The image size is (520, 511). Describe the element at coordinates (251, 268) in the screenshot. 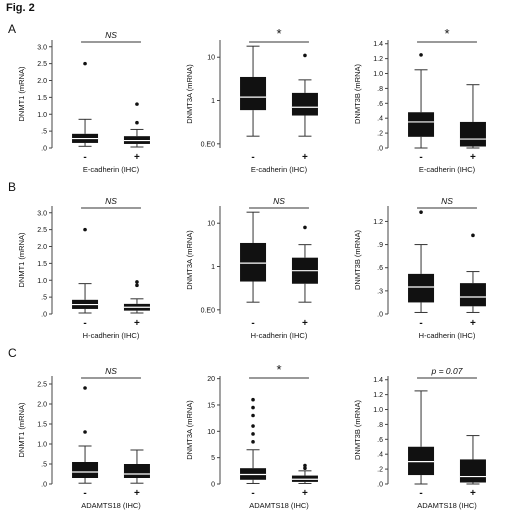

I see `box-plot-5: 0.E0 1 10 DNMT3A (mRNA) NS - + H-cadherin (IHC)` at that location.